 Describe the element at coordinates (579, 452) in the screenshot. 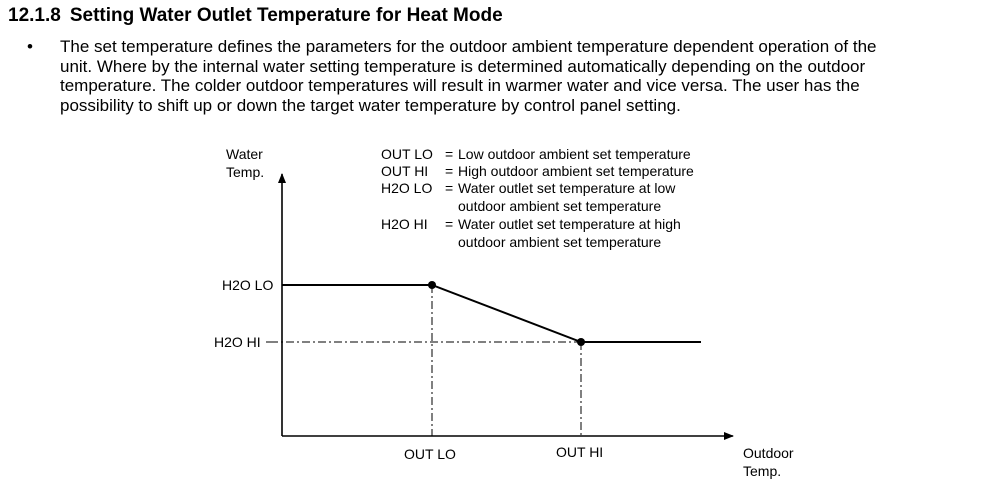

I see `x-tick-label-out-hi: OUT HI` at that location.